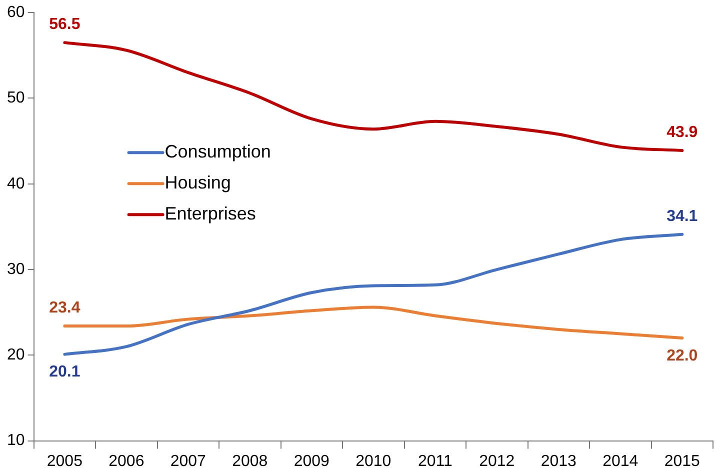 This screenshot has width=727, height=476. What do you see at coordinates (16, 13) in the screenshot?
I see `y-tick-label: 60` at bounding box center [16, 13].